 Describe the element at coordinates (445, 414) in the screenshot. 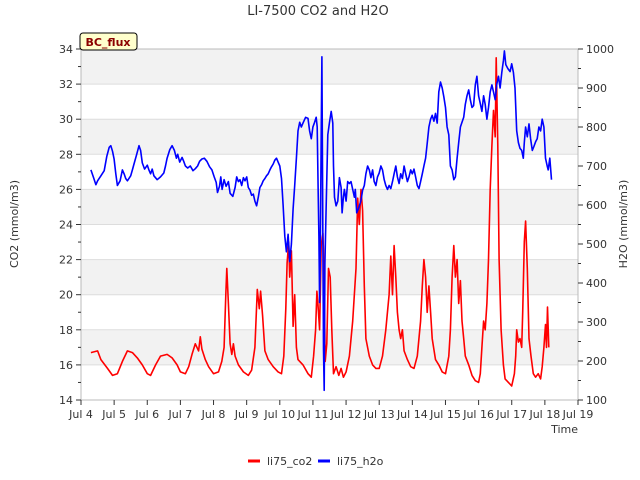

I see `x-tick-label: Jul 15` at that location.